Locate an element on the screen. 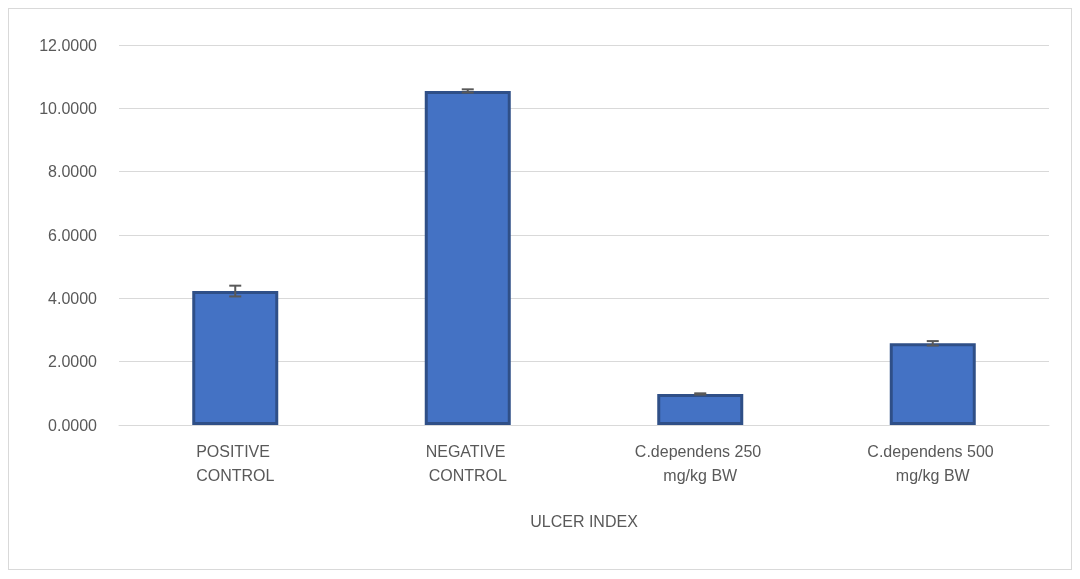 This screenshot has width=1080, height=579. x-tick-label: NEGATIVE CONTROL is located at coordinates (467, 463).